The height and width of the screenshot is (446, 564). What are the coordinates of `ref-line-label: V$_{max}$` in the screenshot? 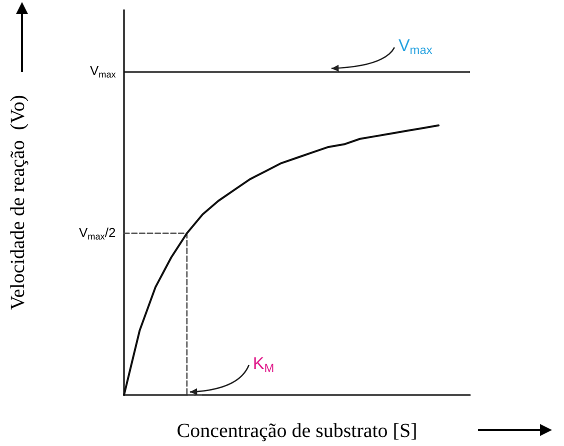 It's located at (103, 71).